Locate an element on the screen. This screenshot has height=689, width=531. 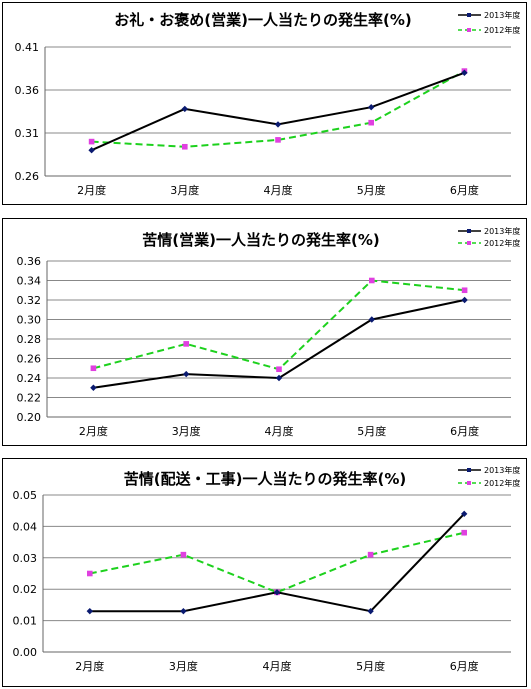
y-tick-label: 0.24 is located at coordinates (29, 378).